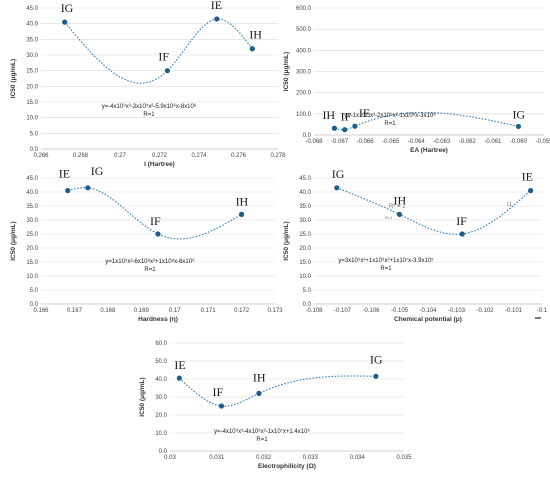 The image size is (550, 494). I want to click on point-label-ih: IH, so click(400, 200).